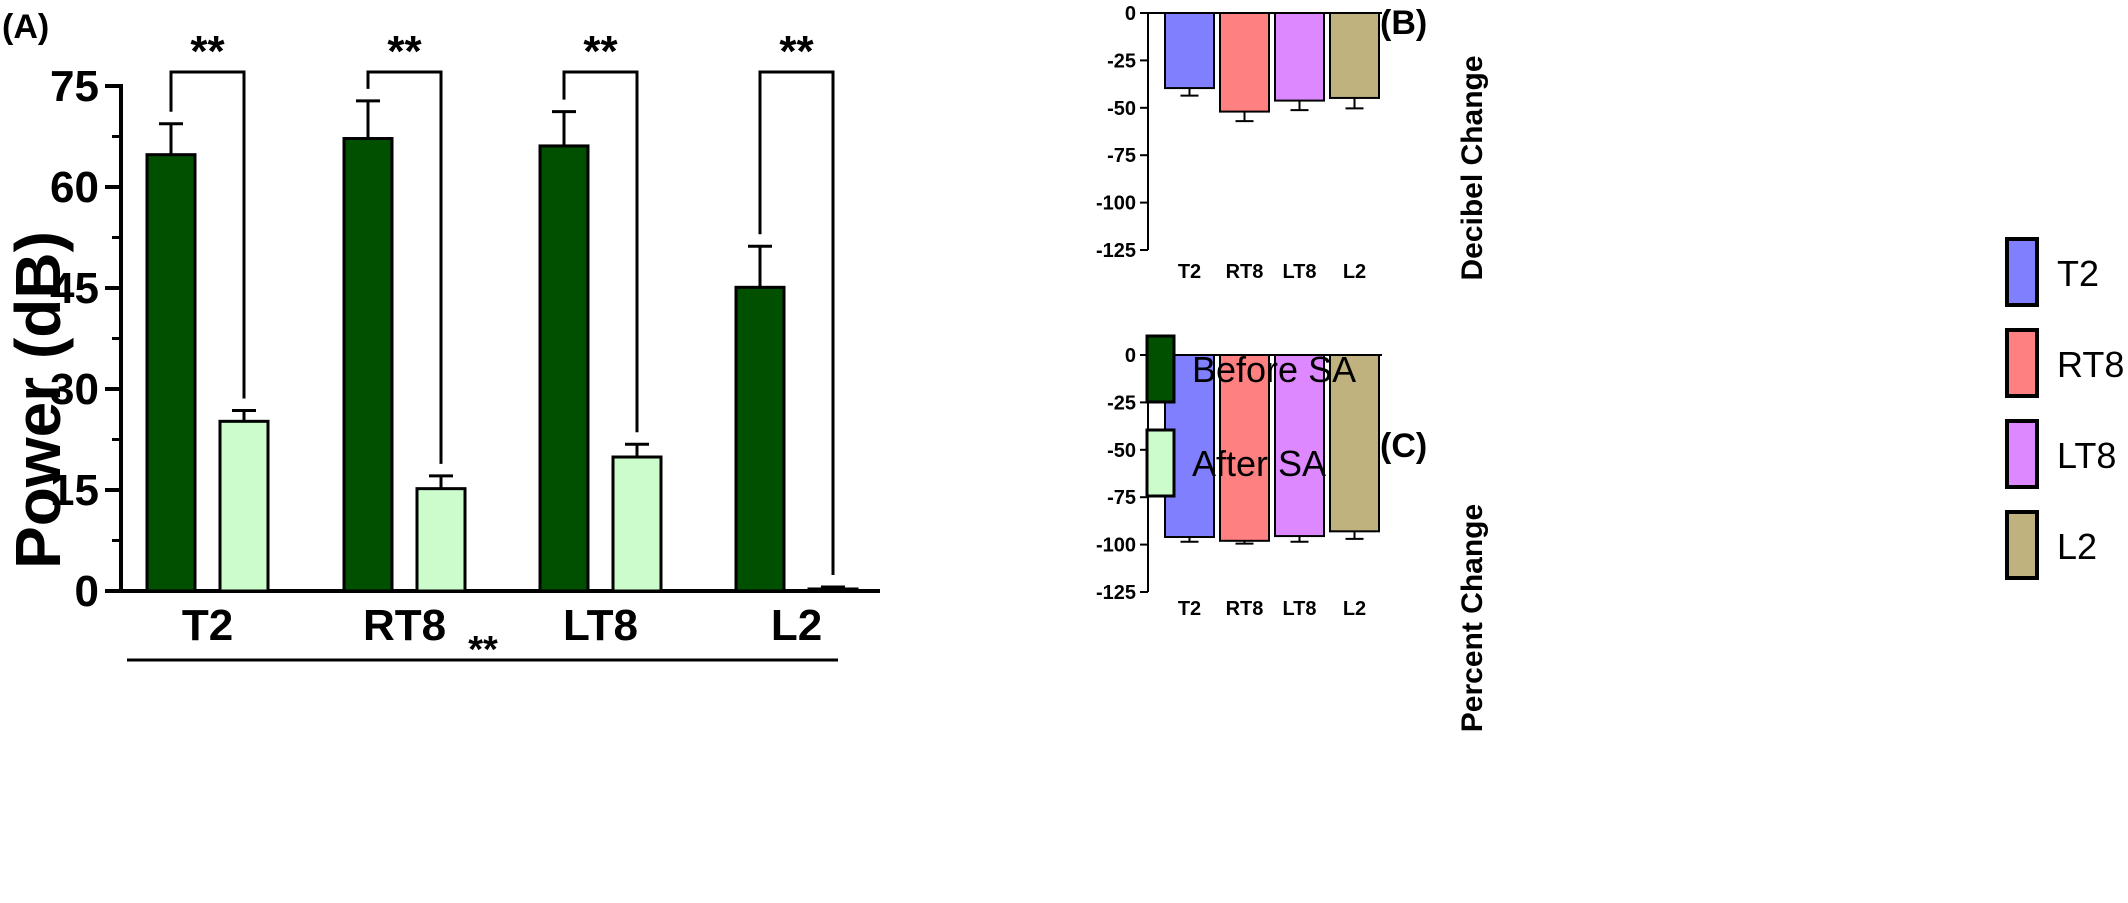  What do you see at coordinates (1403, 446) in the screenshot?
I see `panel-label-c: (C)` at bounding box center [1403, 446].